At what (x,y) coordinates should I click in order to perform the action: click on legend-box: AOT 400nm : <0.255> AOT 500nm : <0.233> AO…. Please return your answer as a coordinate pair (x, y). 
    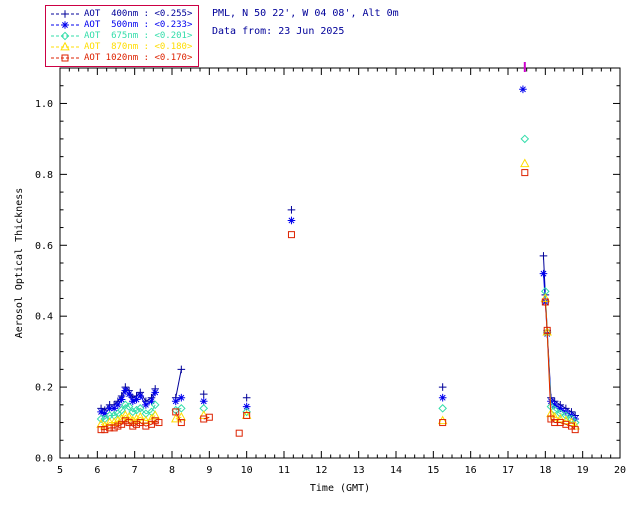
    Looking at the image, I should click on (122, 36).